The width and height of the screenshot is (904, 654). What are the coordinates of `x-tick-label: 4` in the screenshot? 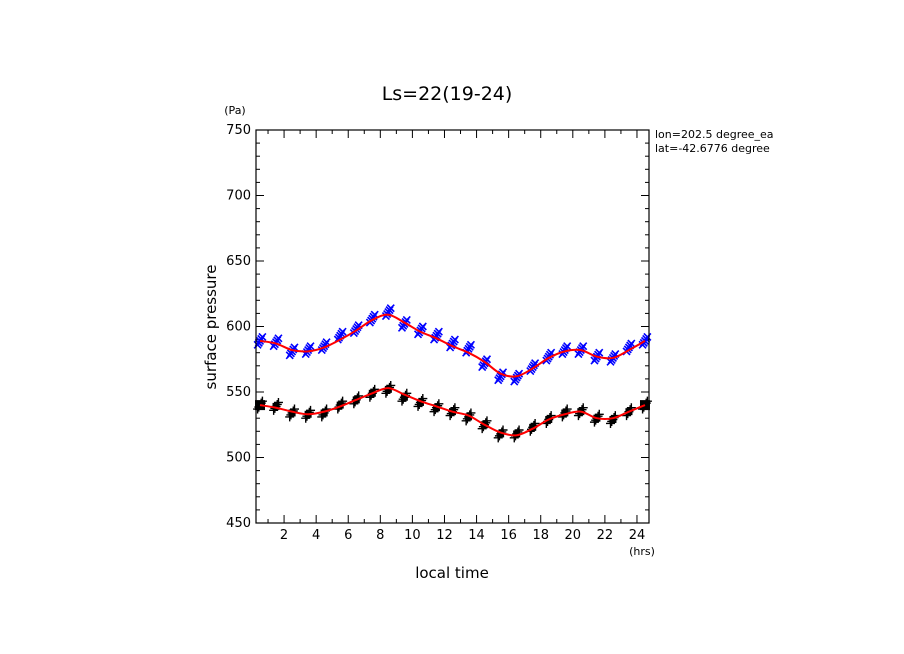 It's located at (316, 535).